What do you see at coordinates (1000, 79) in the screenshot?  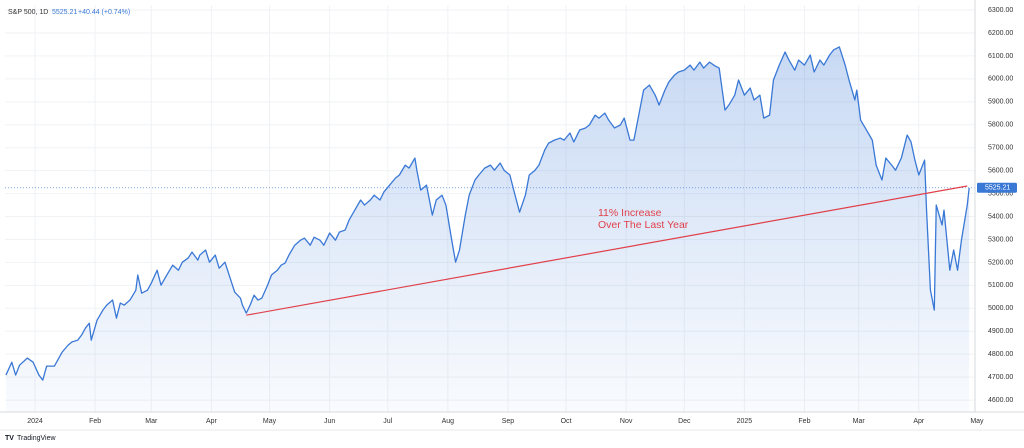 I see `y-tick-label: 6000.00` at bounding box center [1000, 79].